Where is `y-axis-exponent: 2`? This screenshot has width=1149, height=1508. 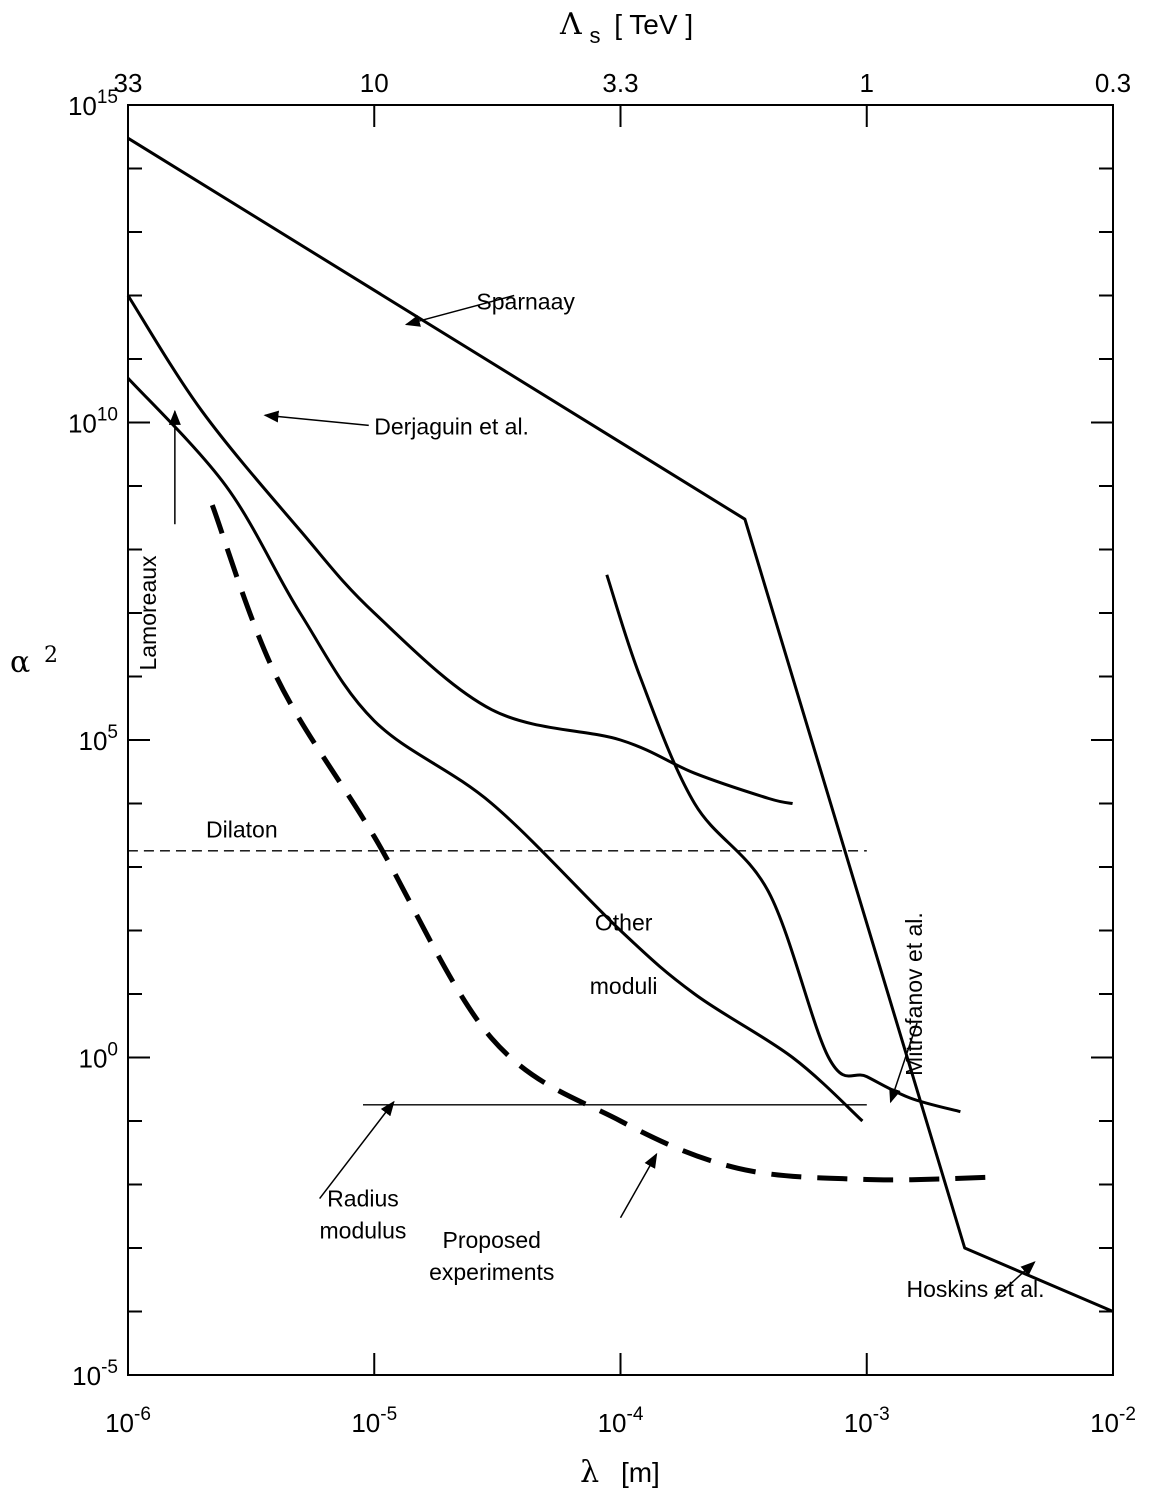
y-axis-exponent: 2 is located at coordinates (51, 655).